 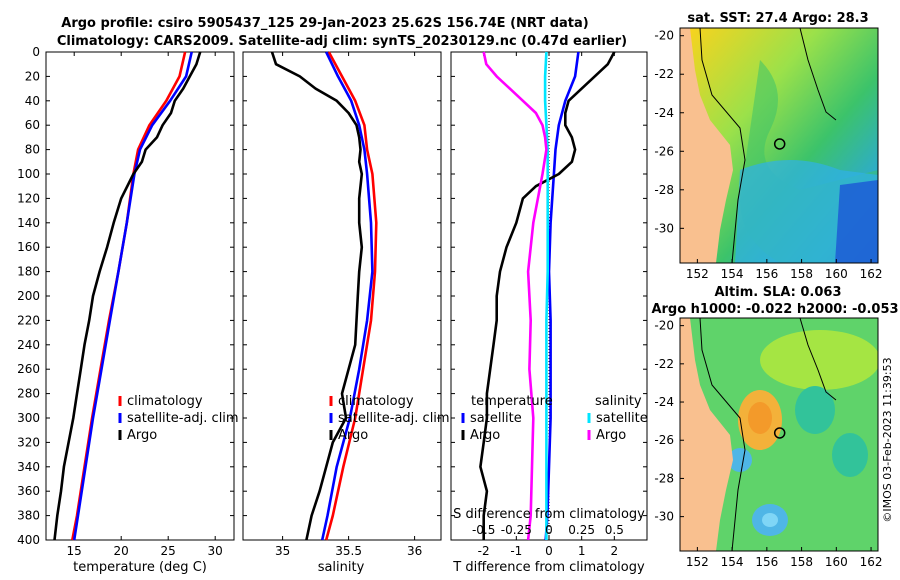 I want to click on depth-tick-label: 220, so click(x=28, y=320).